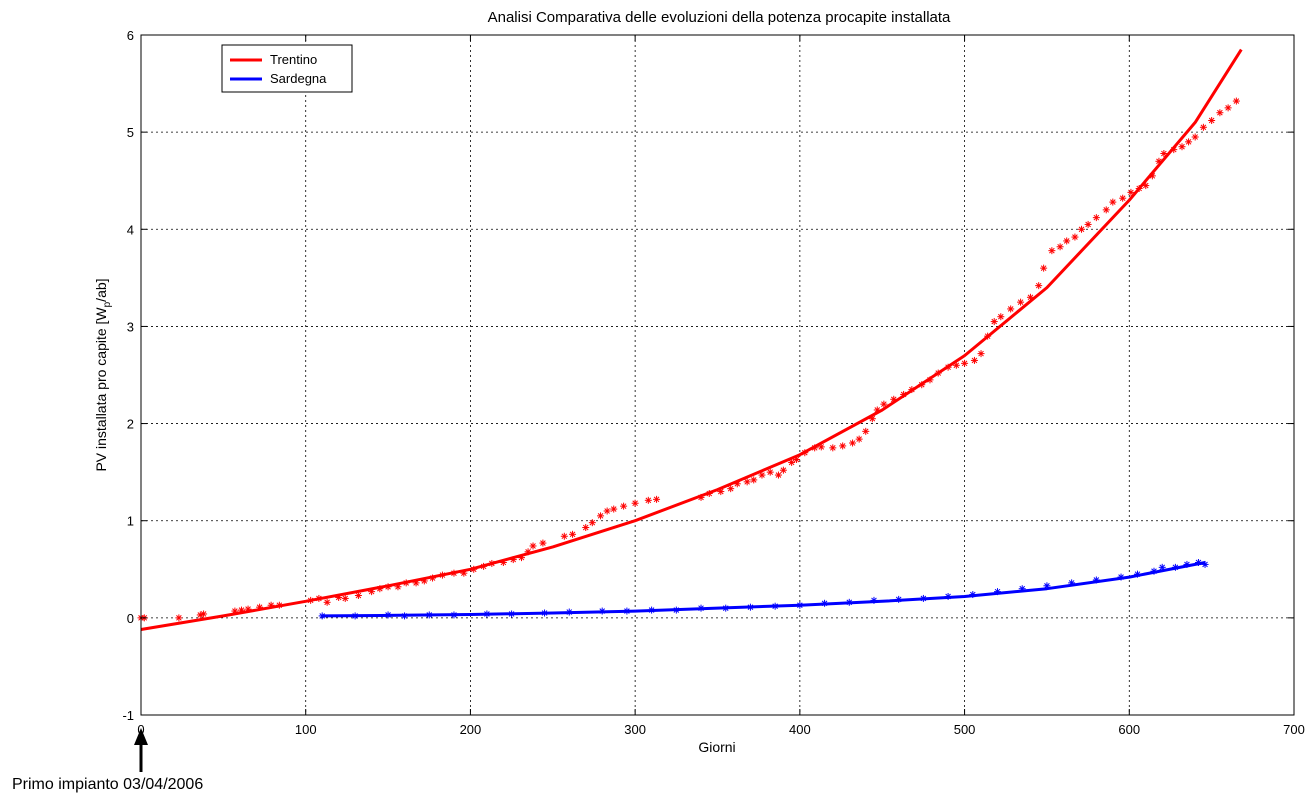 The height and width of the screenshot is (795, 1314). Describe the element at coordinates (130, 326) in the screenshot. I see `y-tick-label: 3` at that location.